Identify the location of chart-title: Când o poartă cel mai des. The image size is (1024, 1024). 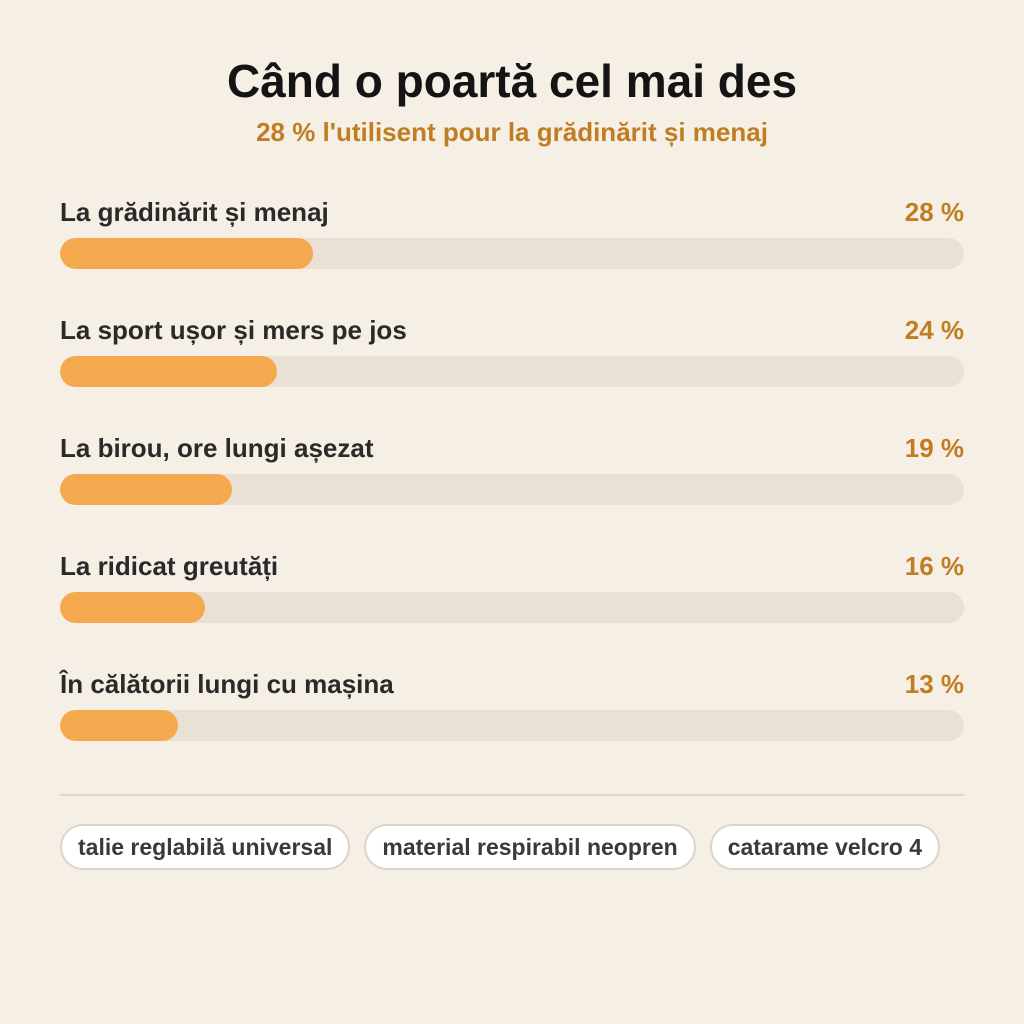
(512, 81).